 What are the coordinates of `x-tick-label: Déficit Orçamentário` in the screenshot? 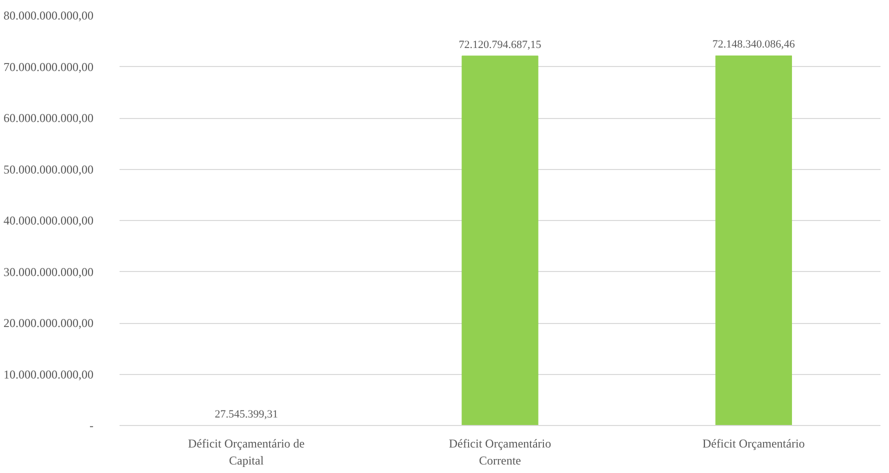 It's located at (753, 443).